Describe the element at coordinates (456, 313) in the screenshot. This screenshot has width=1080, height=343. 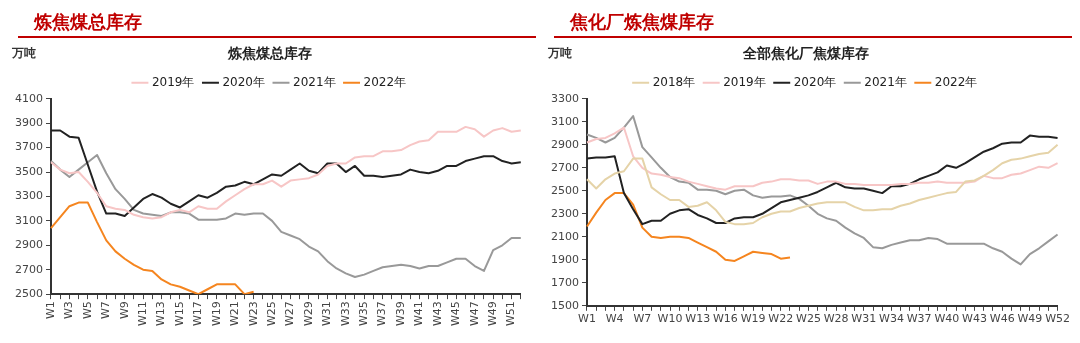
I see `x-tick-label: W45` at that location.